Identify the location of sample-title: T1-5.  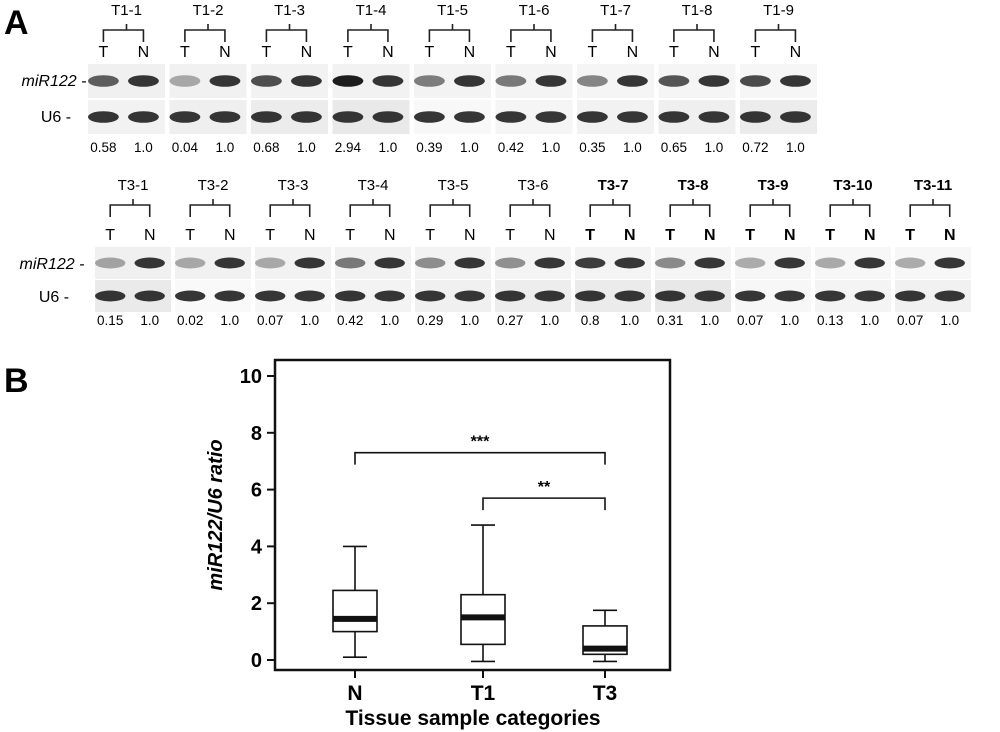
(452, 10).